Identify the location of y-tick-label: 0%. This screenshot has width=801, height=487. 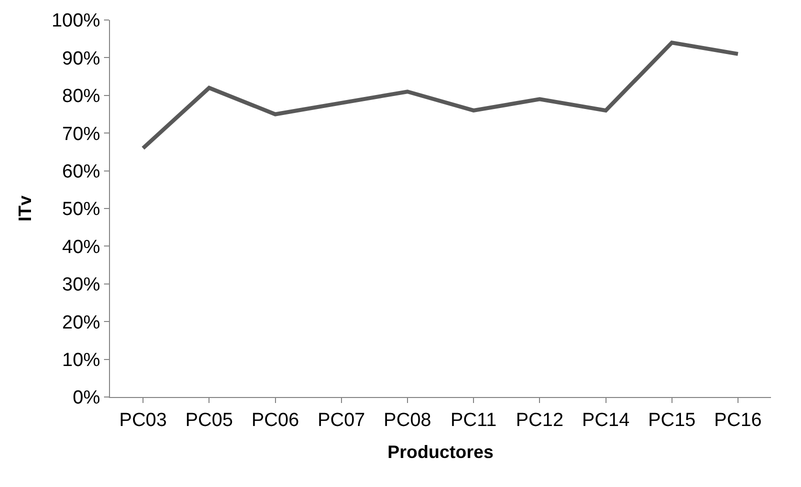
(86, 398).